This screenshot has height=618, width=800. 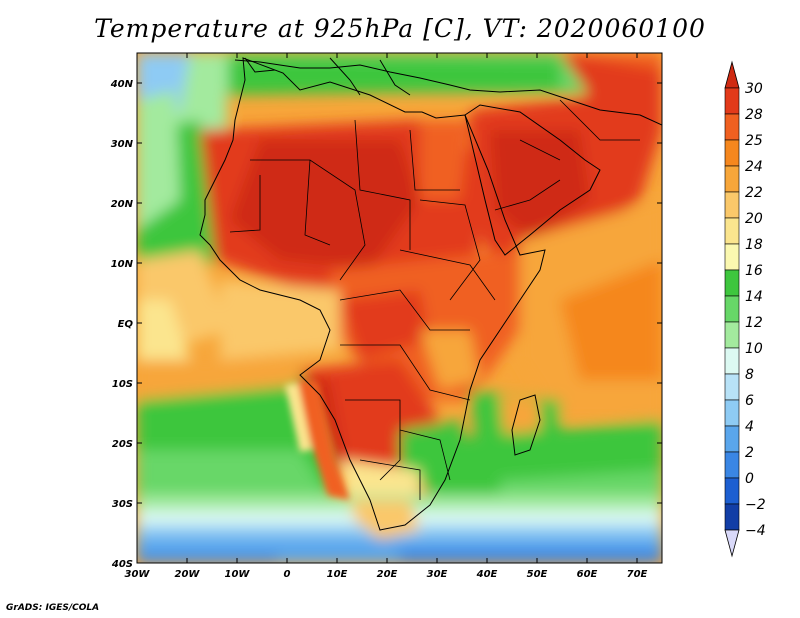 What do you see at coordinates (122, 444) in the screenshot?
I see `lat-tick-label: 20S` at bounding box center [122, 444].